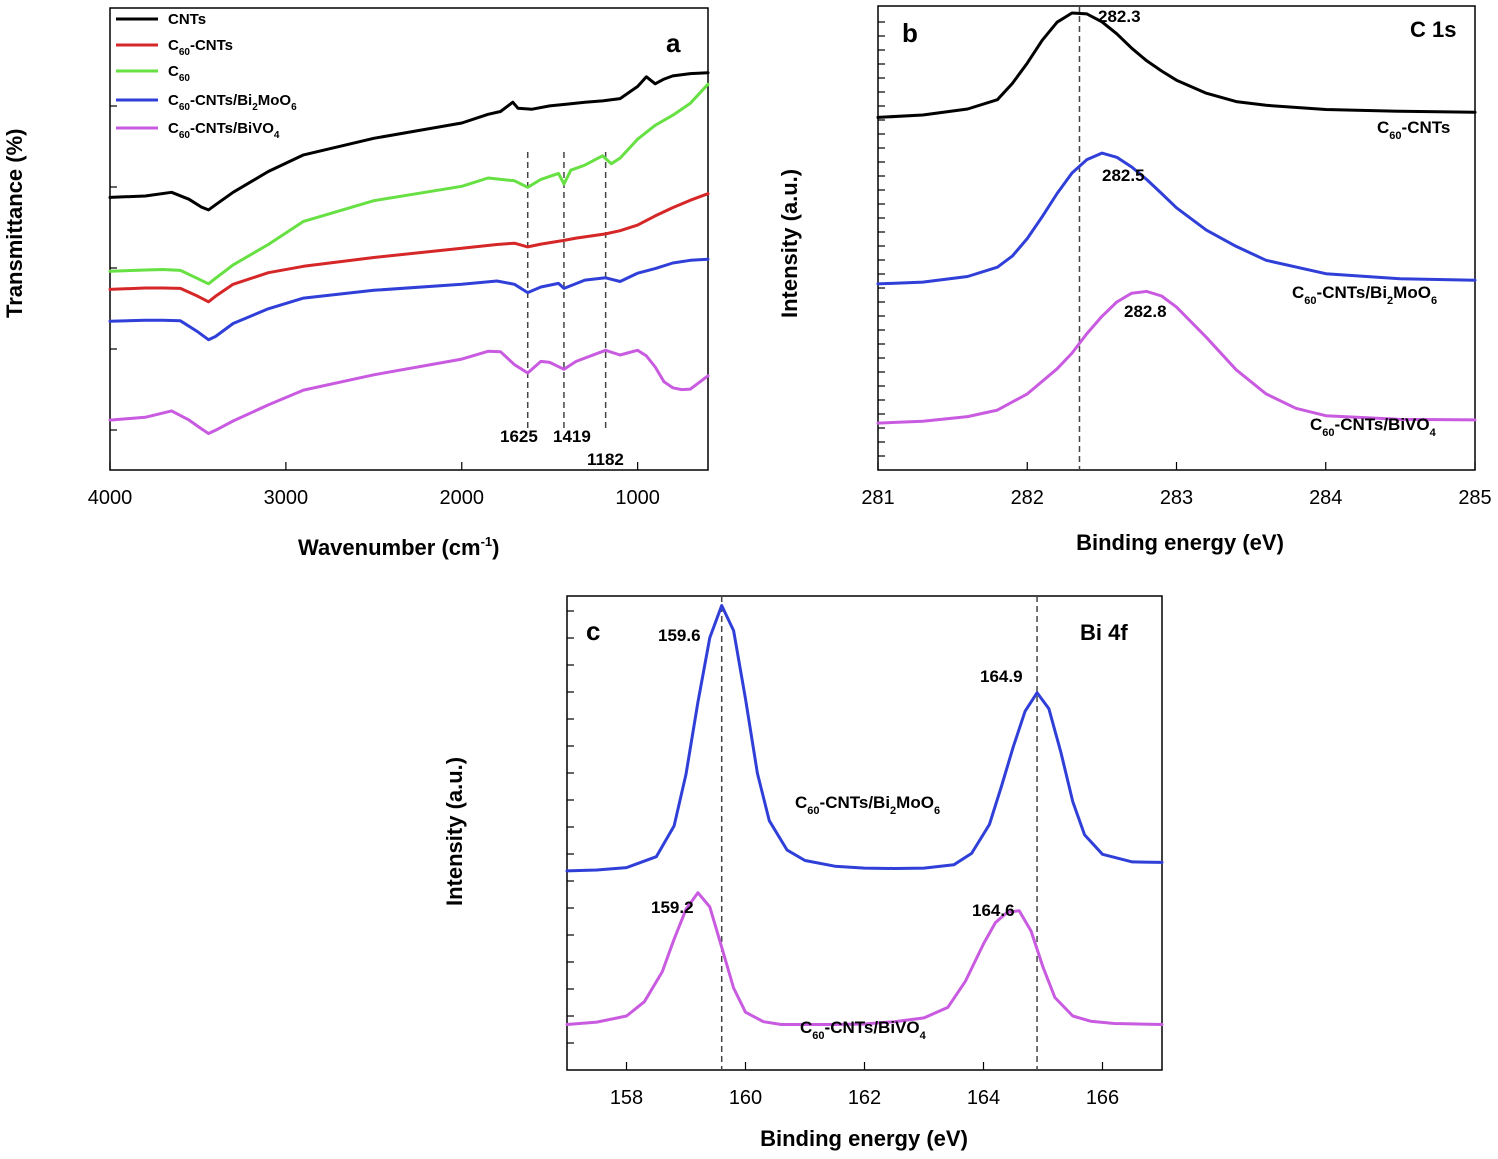 The width and height of the screenshot is (1498, 1159). Describe the element at coordinates (1433, 29) in the screenshot. I see `panel-title-b: C 1s` at that location.